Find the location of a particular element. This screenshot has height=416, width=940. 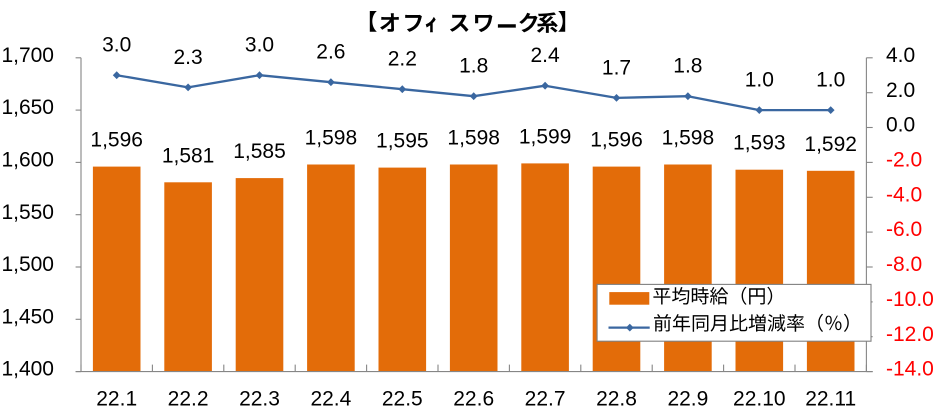

svg-text: -6.0 is located at coordinates (904, 229).